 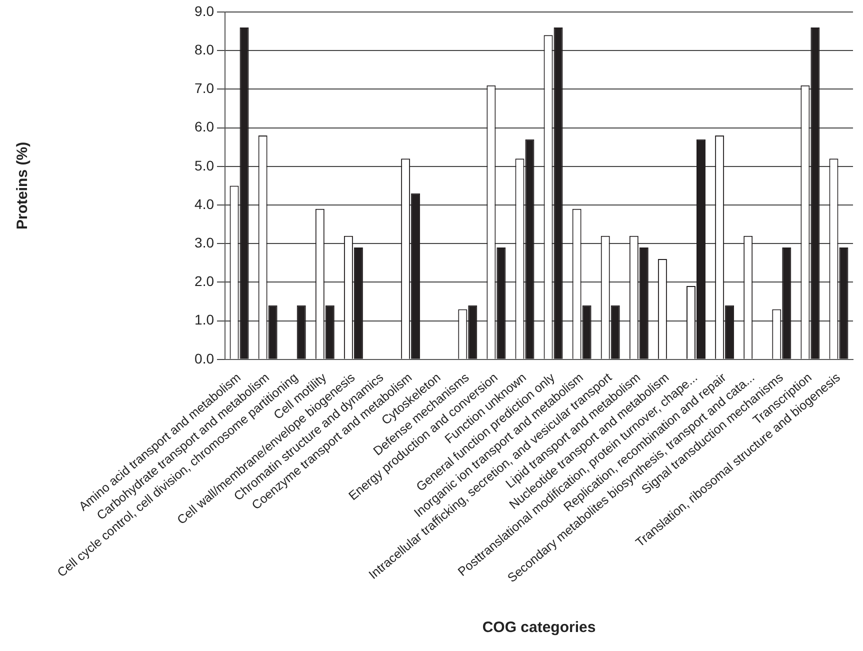 What do you see at coordinates (23, 186) in the screenshot?
I see `y-axis-title: Proteins (%)` at bounding box center [23, 186].